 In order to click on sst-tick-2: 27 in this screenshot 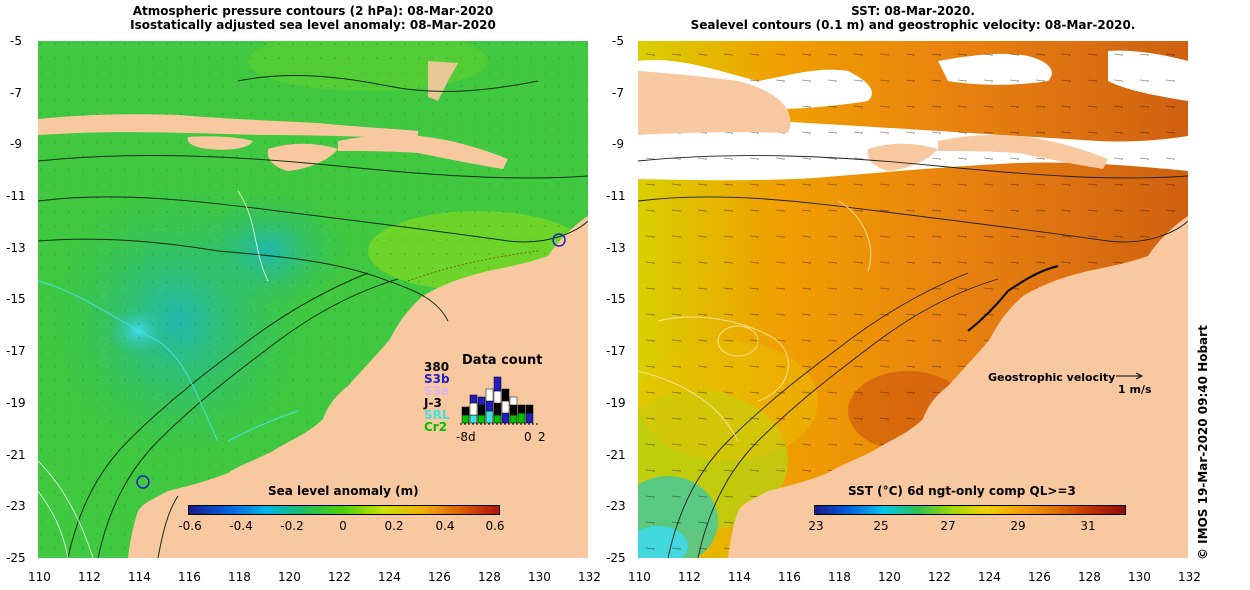, I will do `click(948, 526)`.